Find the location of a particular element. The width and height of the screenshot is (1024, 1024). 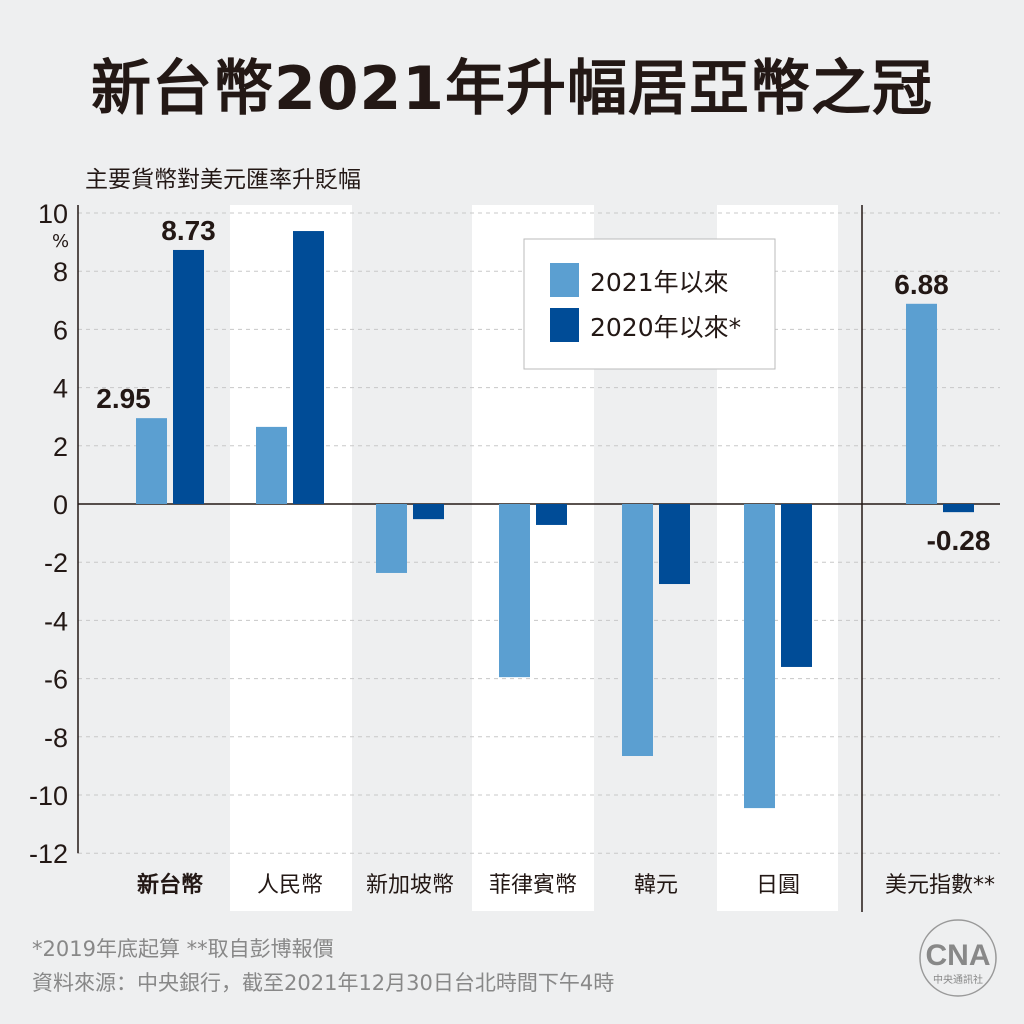

x-tick-label: 韓元 is located at coordinates (656, 885).